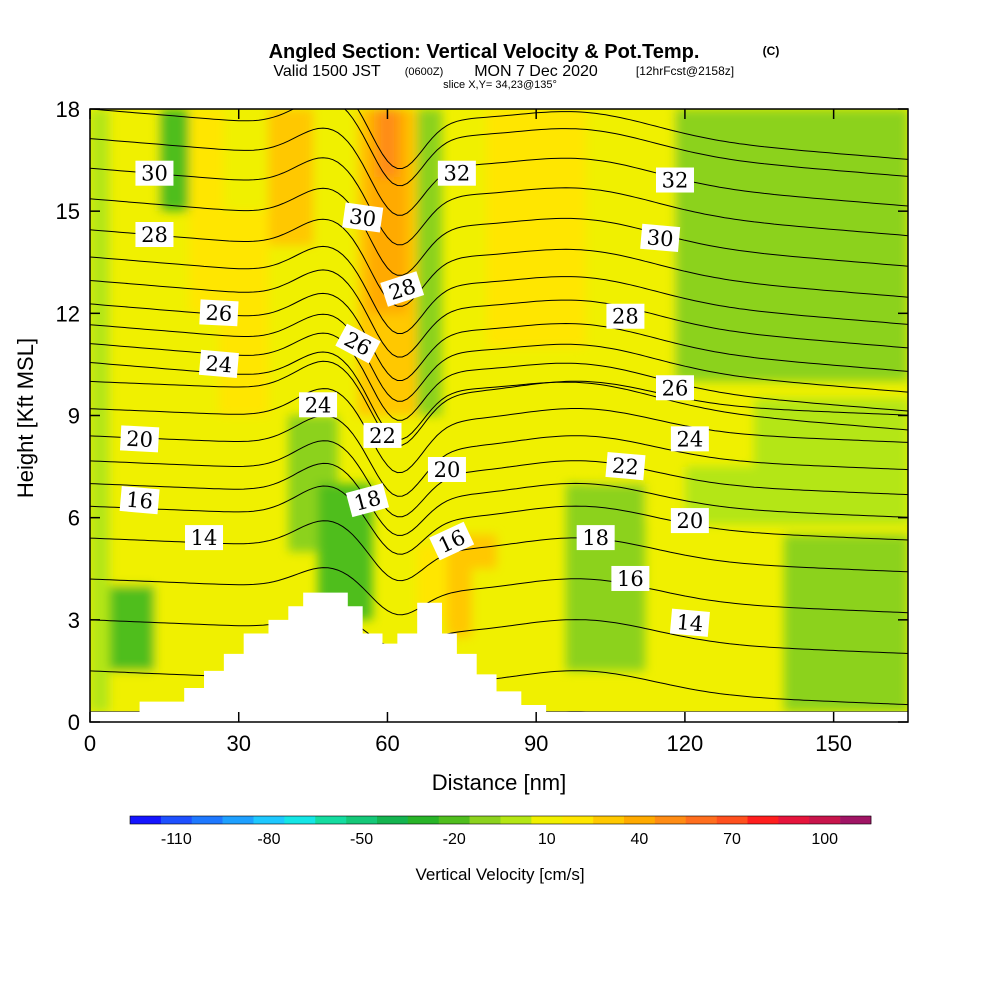 This screenshot has height=1000, width=1000. What do you see at coordinates (732, 839) in the screenshot?
I see `colorbar-tick-label: 70` at bounding box center [732, 839].